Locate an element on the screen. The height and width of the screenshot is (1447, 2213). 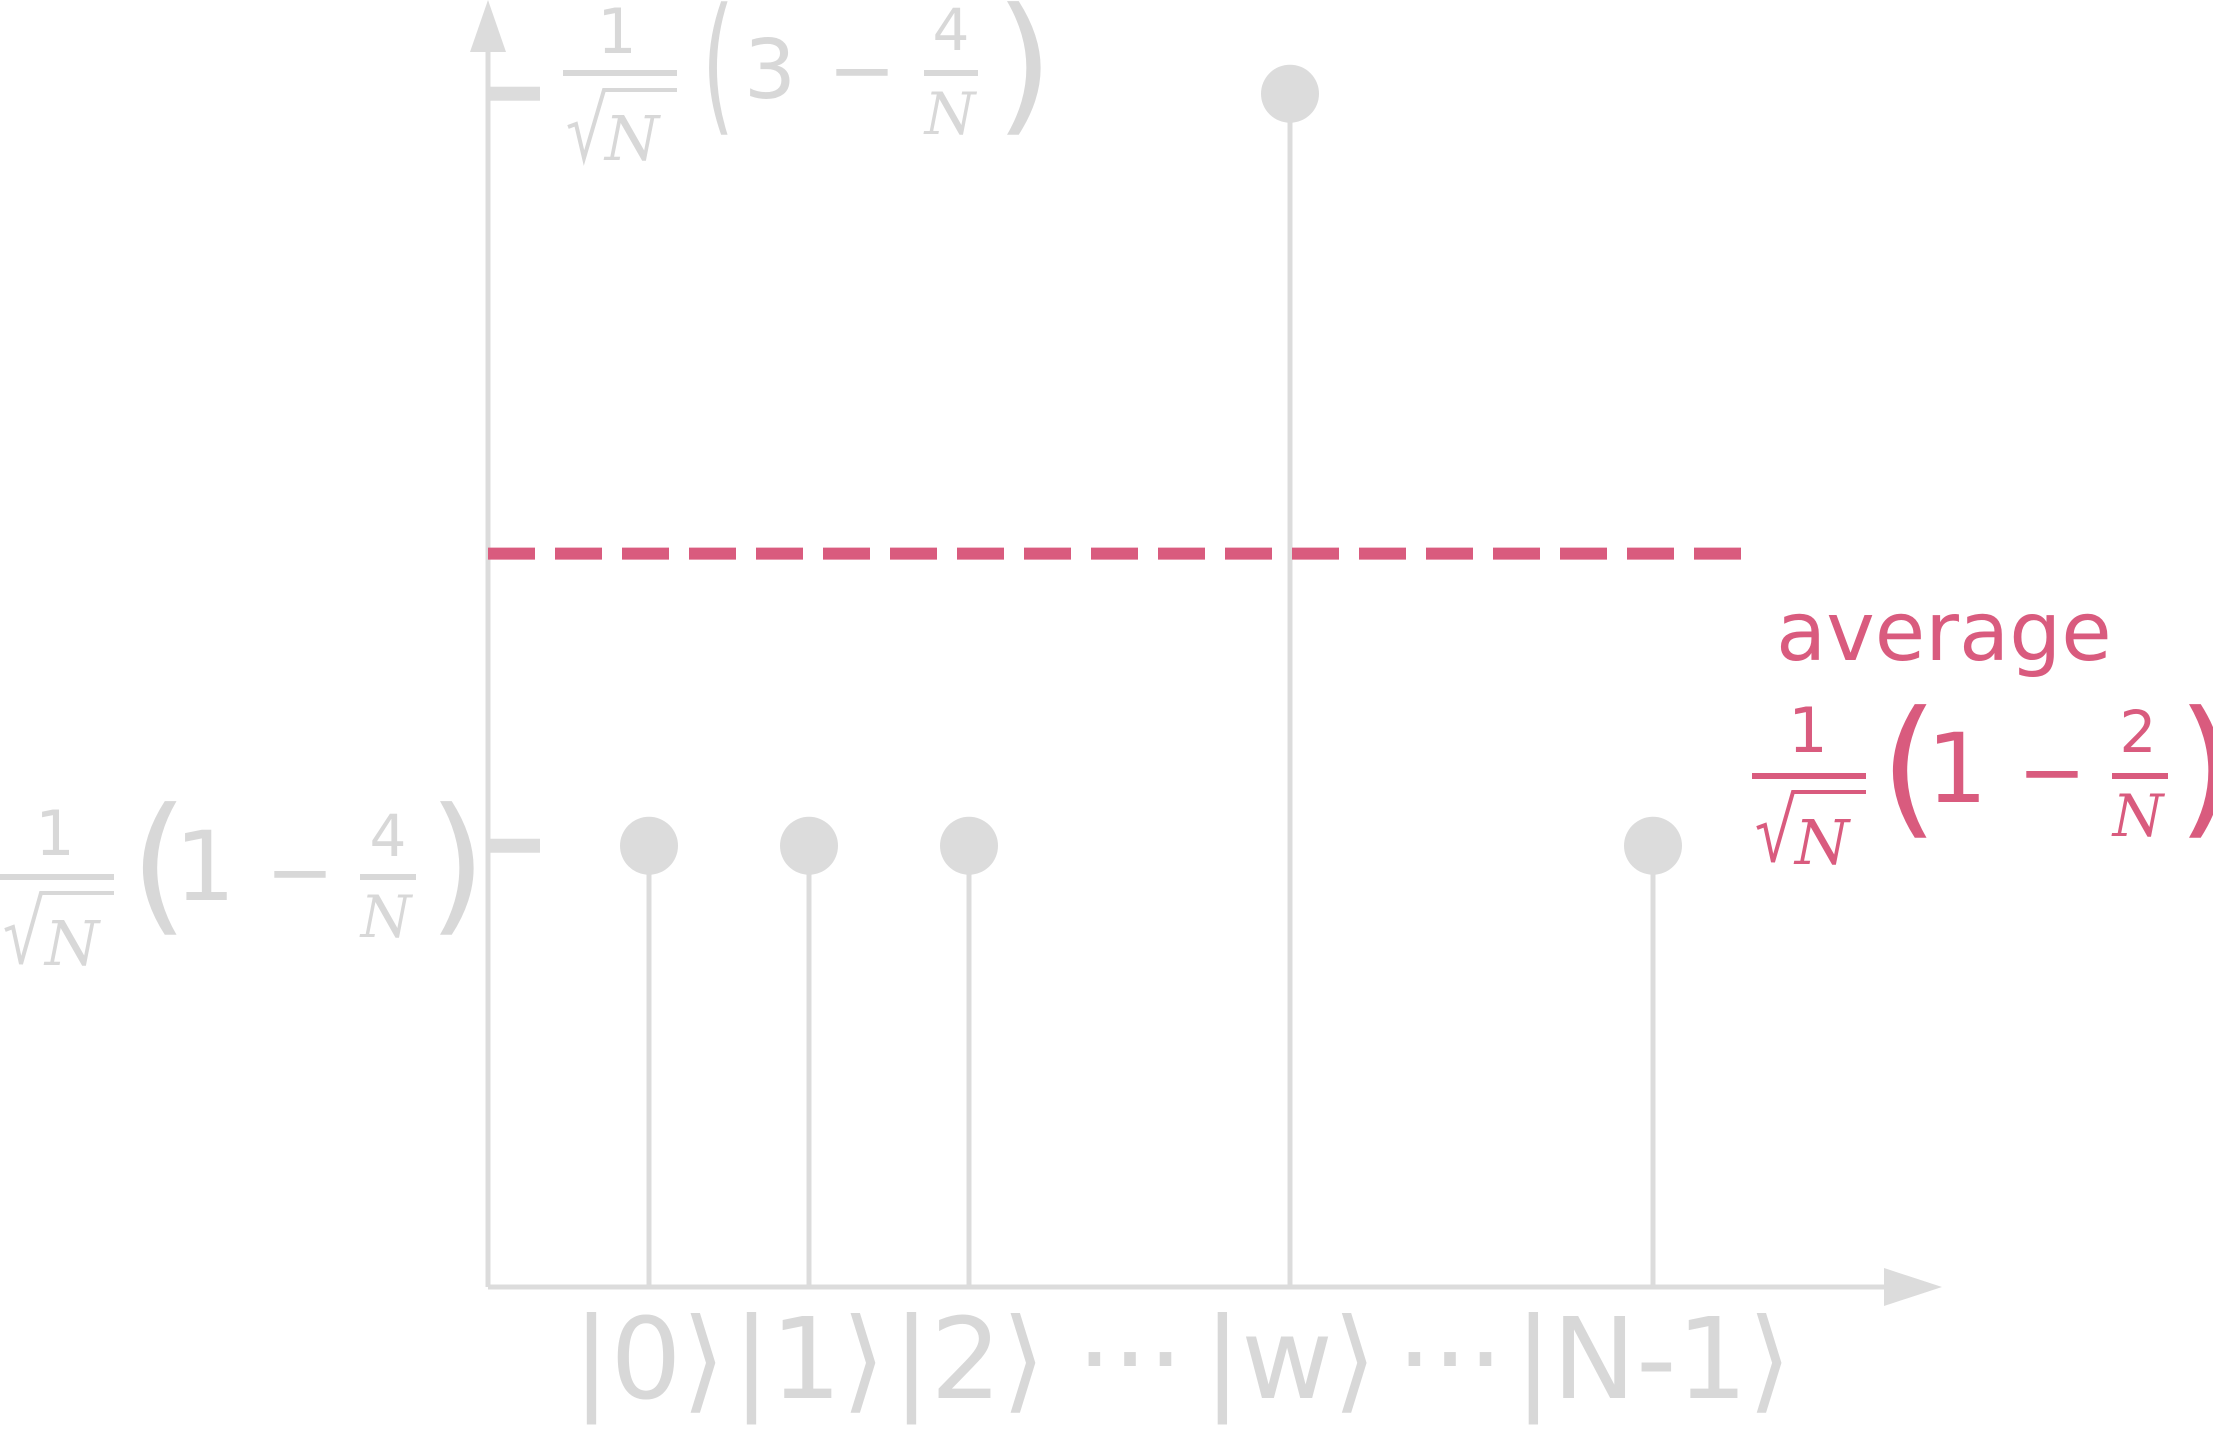
x-tick-label-3: ··· is located at coordinates (1130, 1360).